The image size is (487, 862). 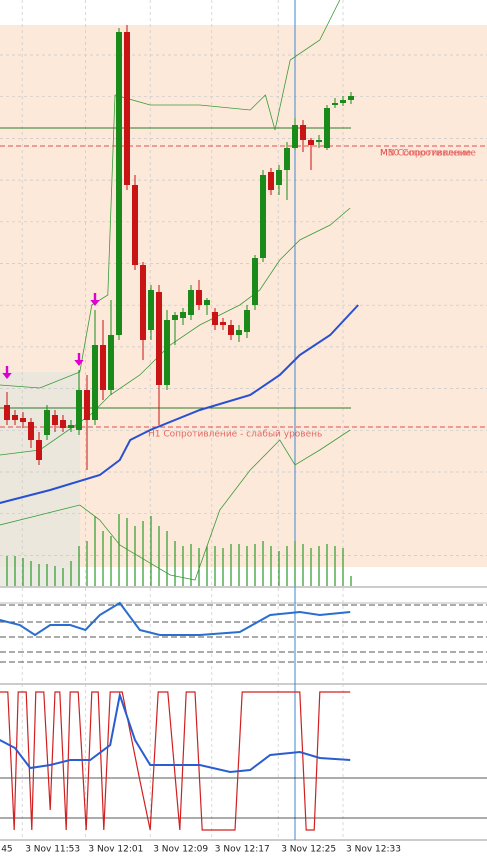 What do you see at coordinates (40, 479) in the screenshot?
I see `shaded-zone` at bounding box center [40, 479].